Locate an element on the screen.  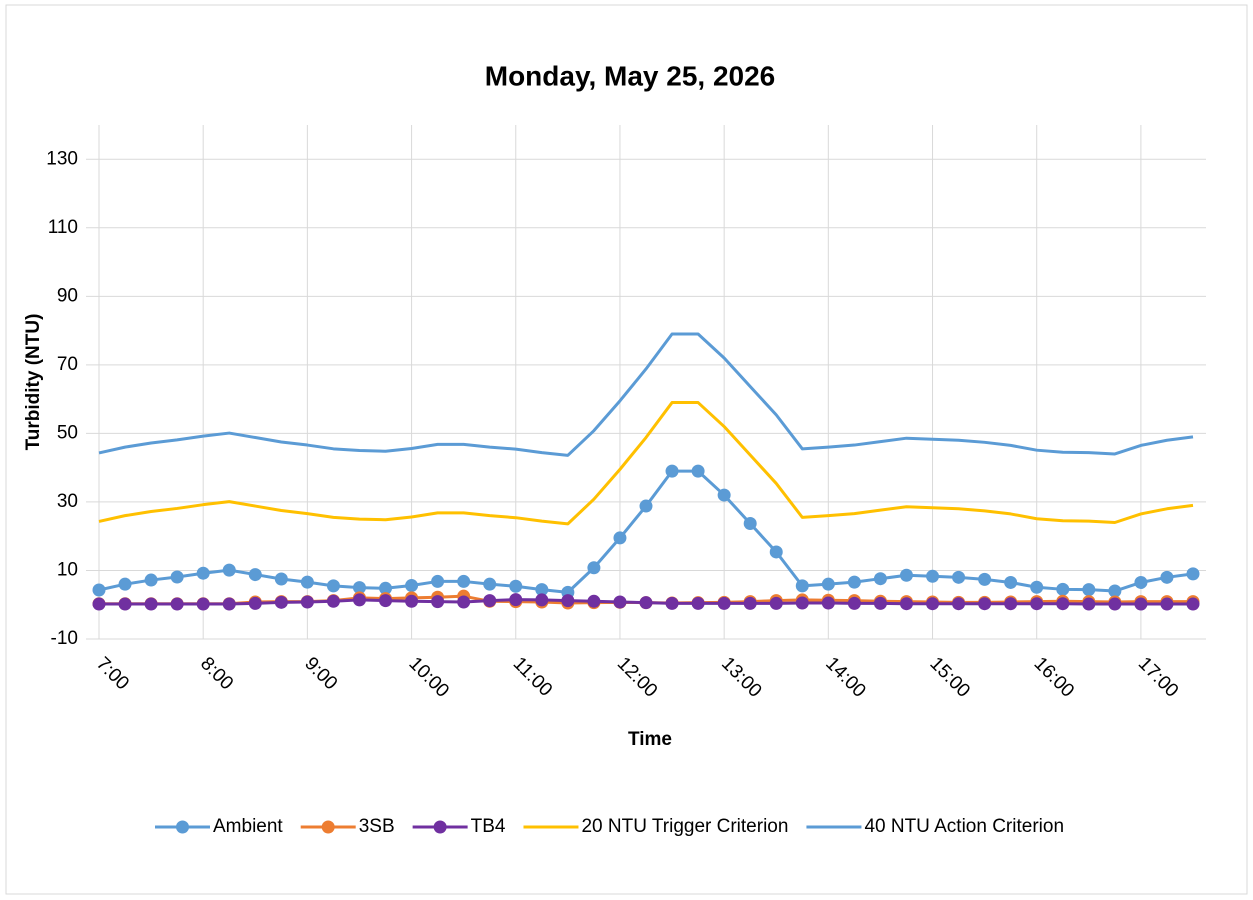
y-tick-label: 10 is located at coordinates (67, 569).